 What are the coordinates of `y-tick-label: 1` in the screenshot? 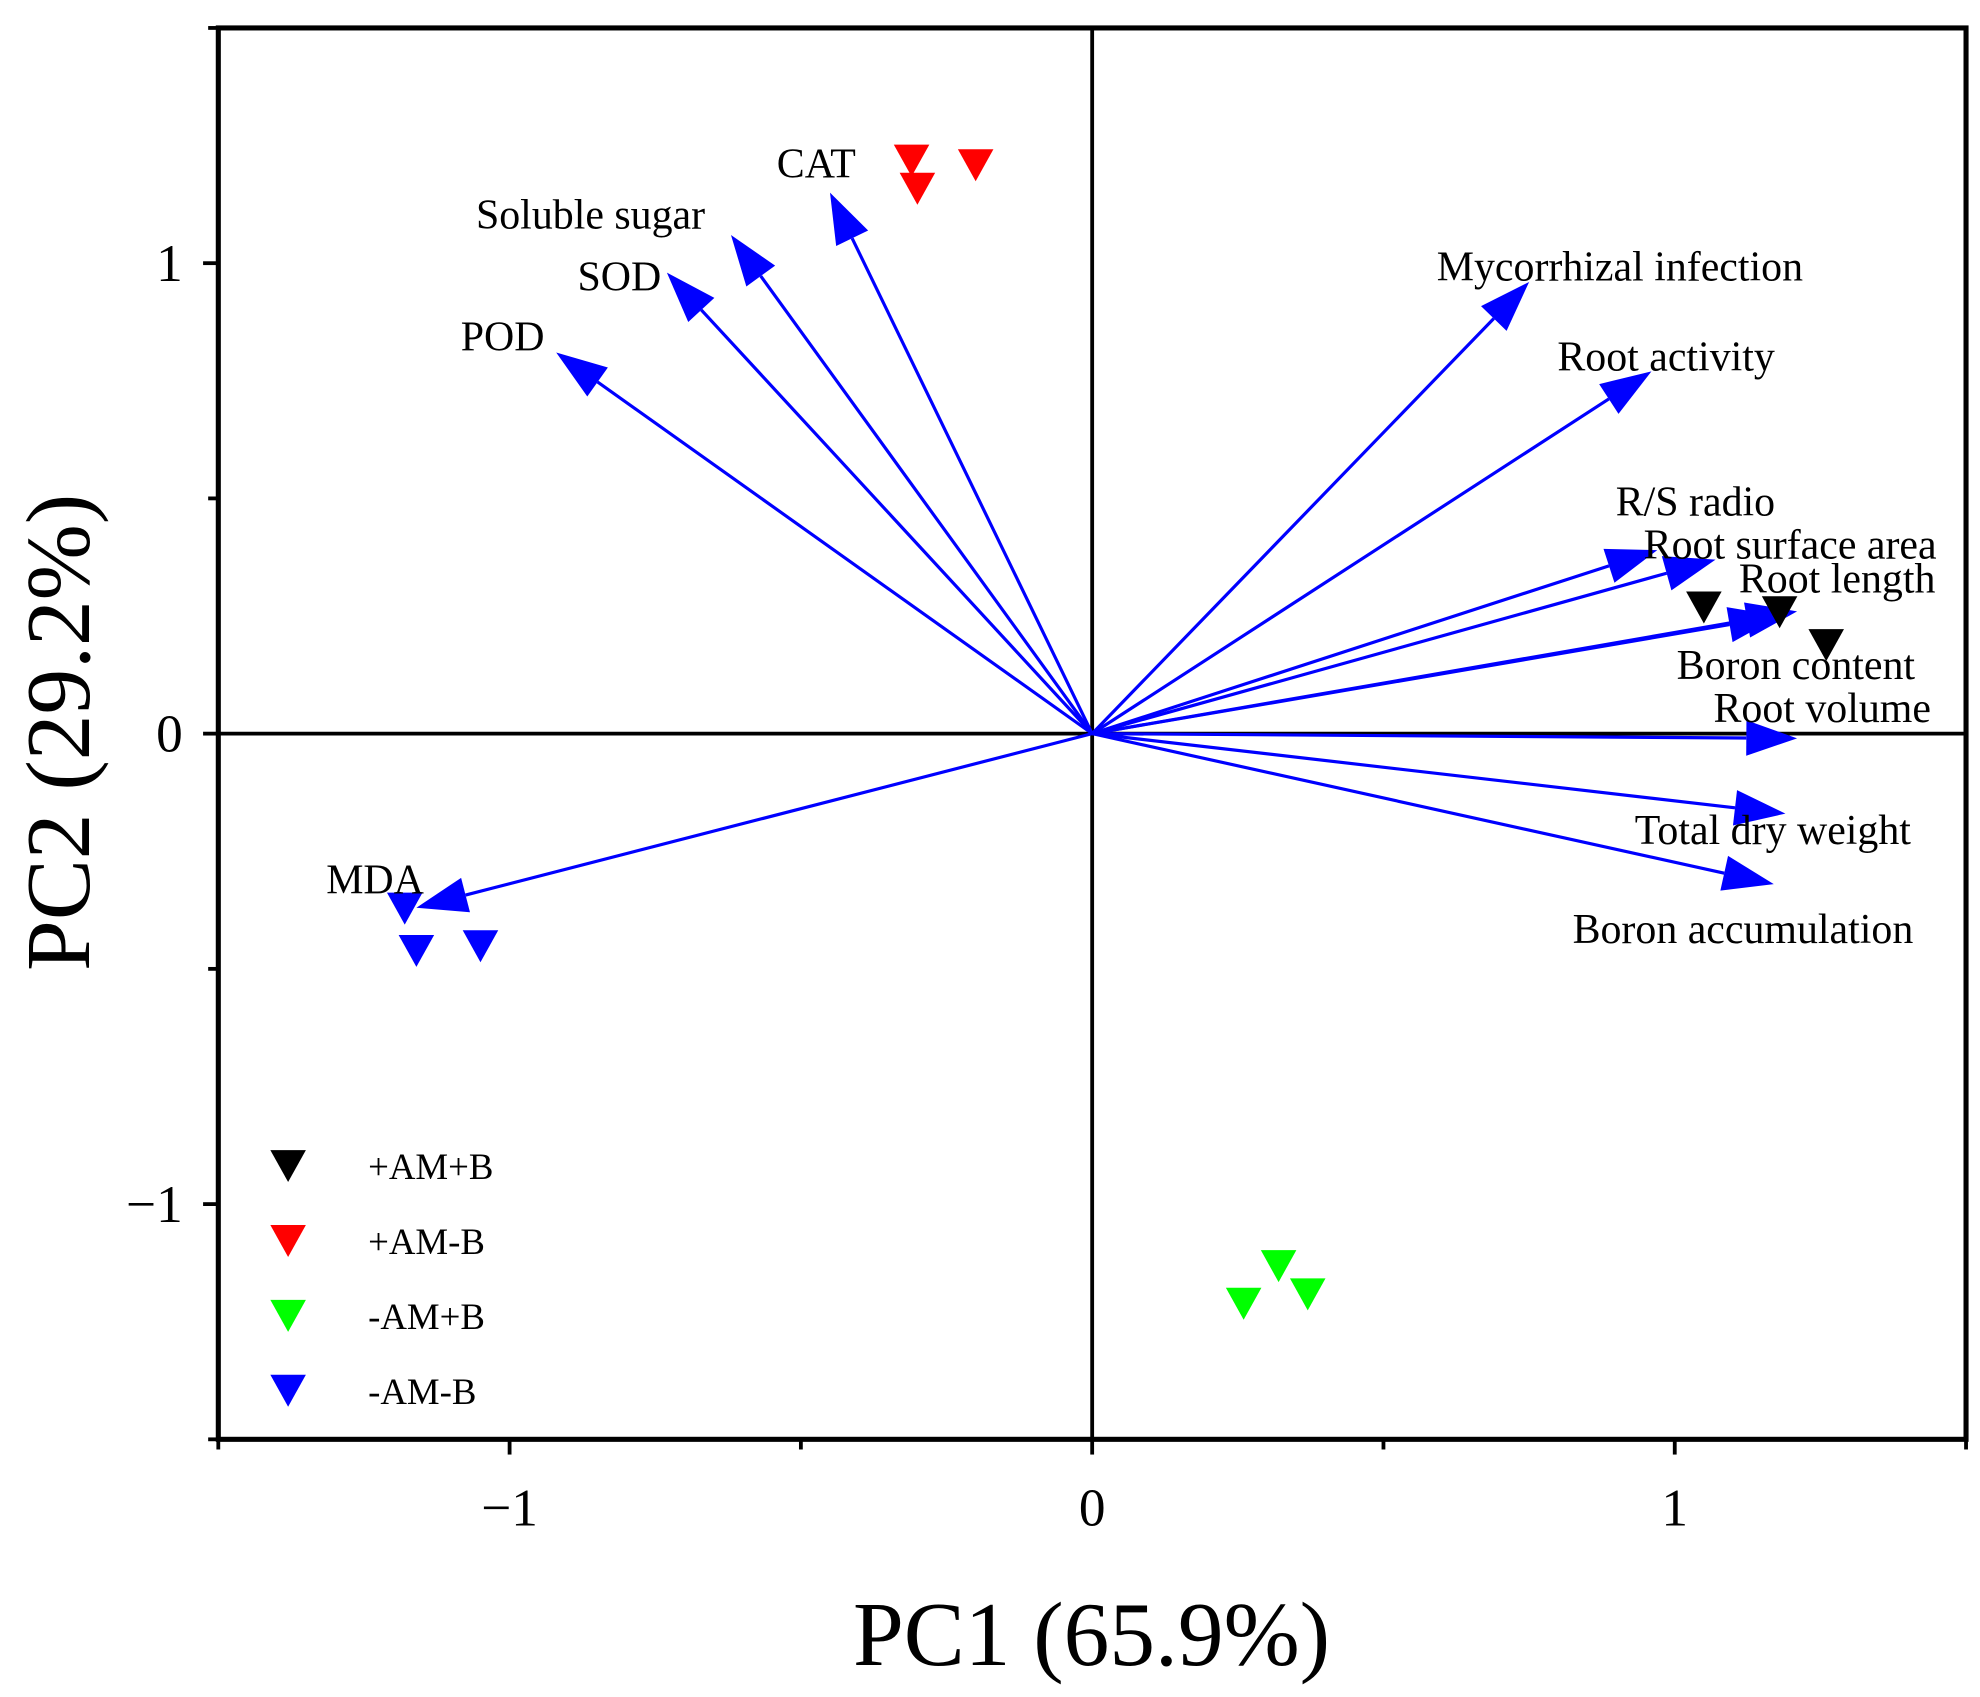 It's located at (169, 263).